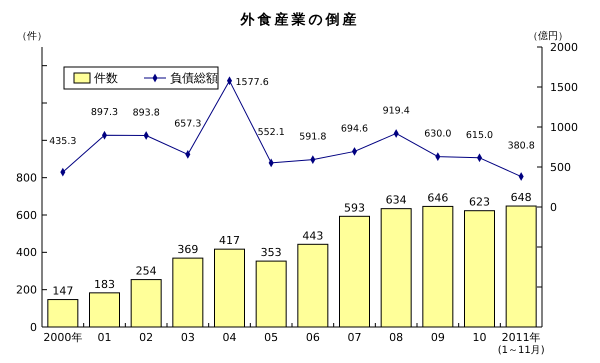 Image resolution: width=600 pixels, height=363 pixels. Describe the element at coordinates (62, 337) in the screenshot. I see `x-tick-label: 2000年` at that location.